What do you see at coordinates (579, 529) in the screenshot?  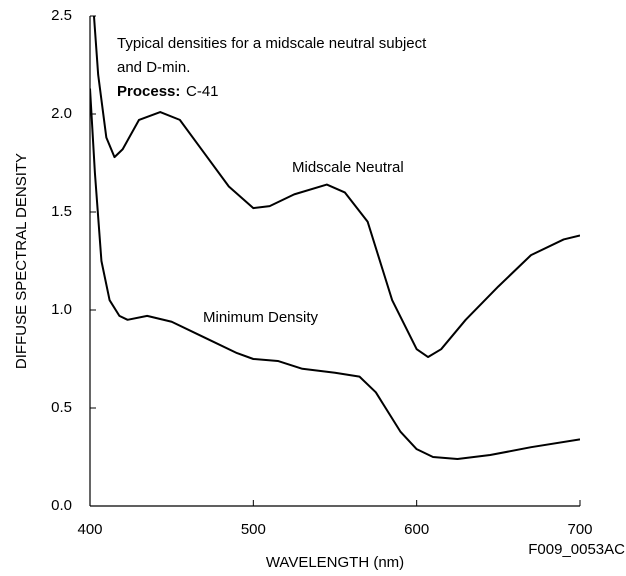 I see `x-tick-label: 700` at bounding box center [579, 529].